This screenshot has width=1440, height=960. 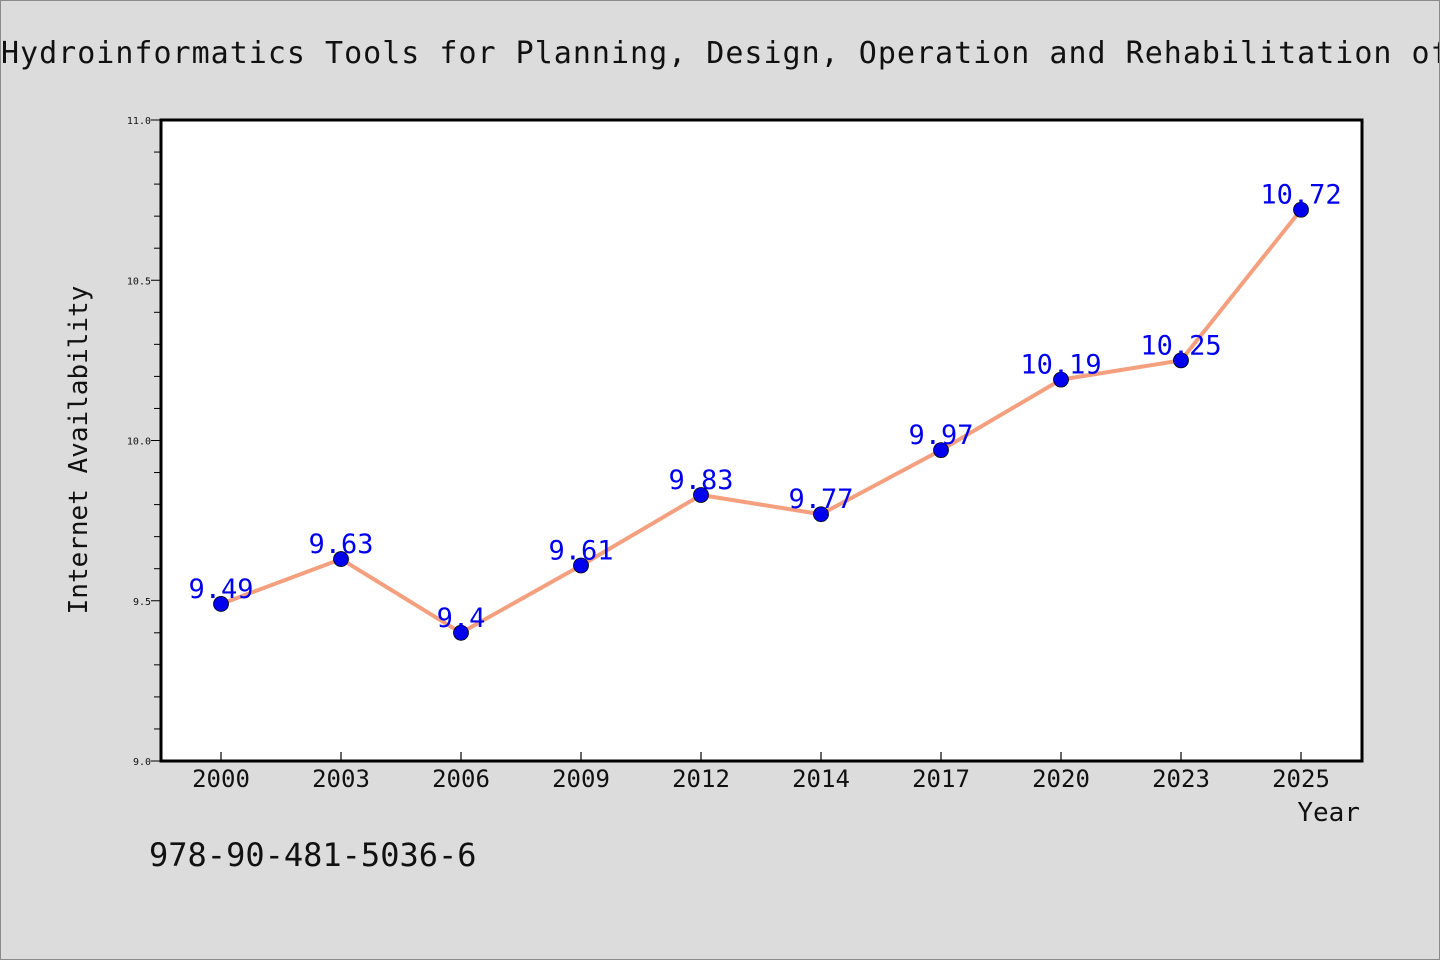 What do you see at coordinates (221, 779) in the screenshot?
I see `x-tick-label: 2000` at bounding box center [221, 779].